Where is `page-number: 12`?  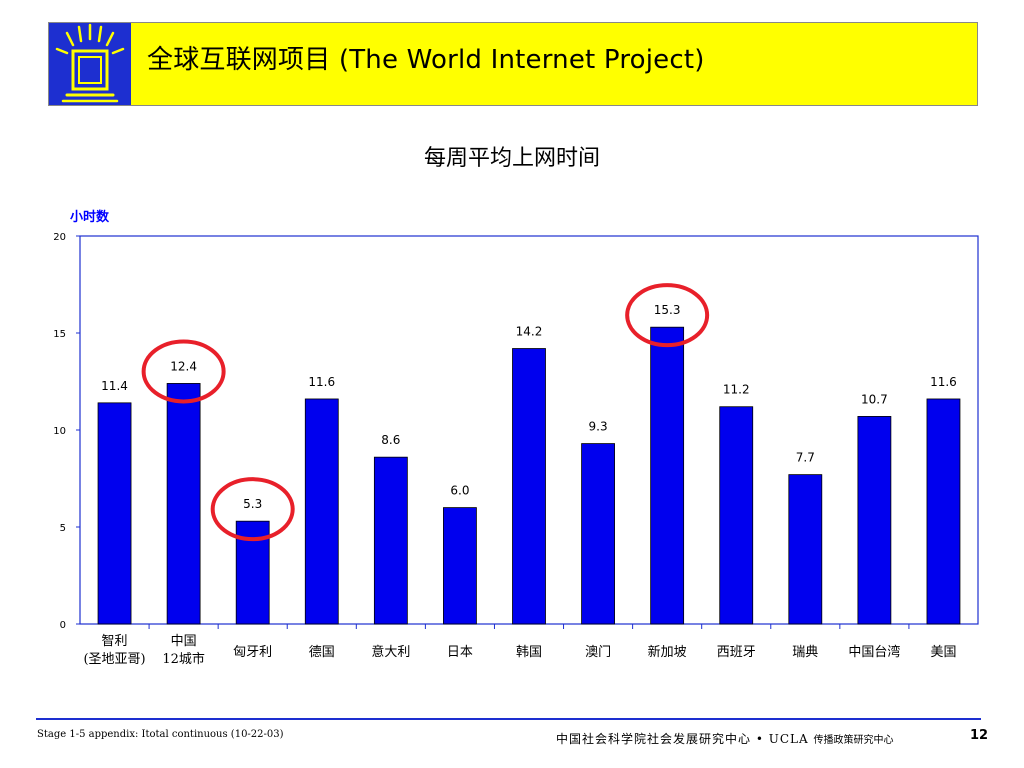
page-number: 12 is located at coordinates (979, 735).